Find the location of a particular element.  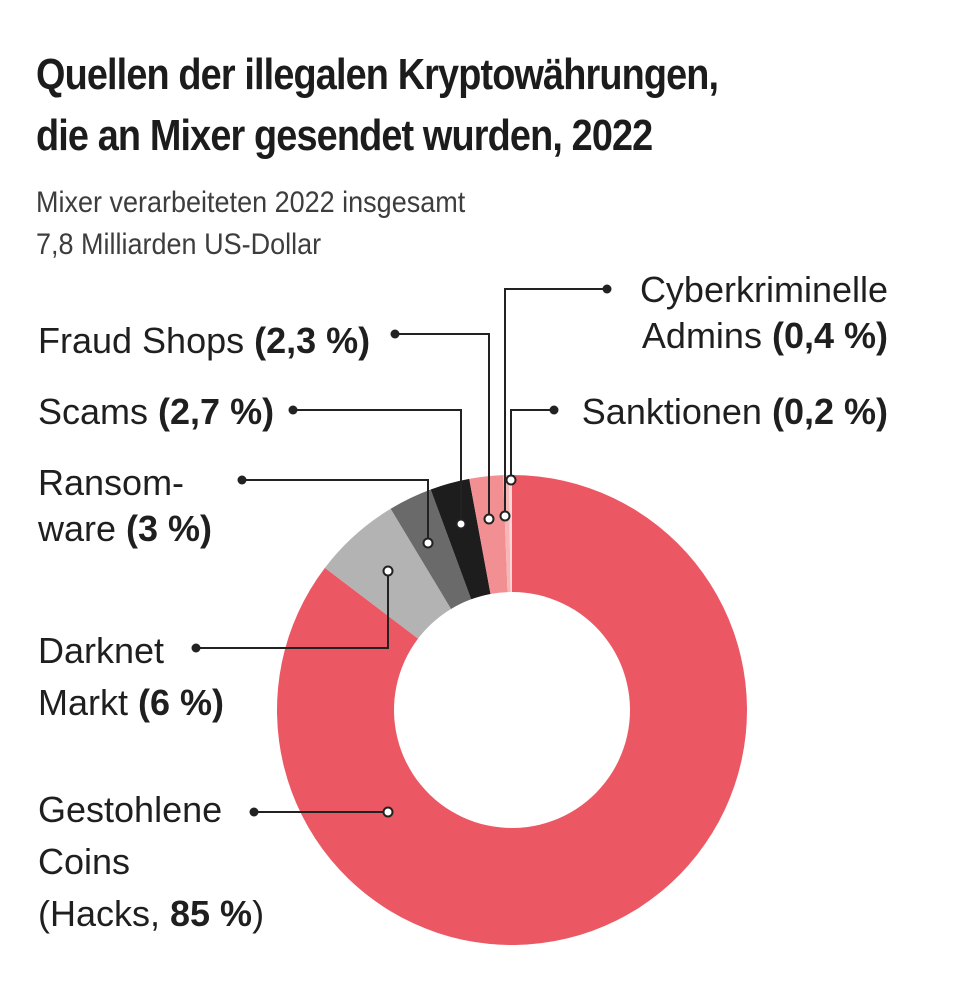

leader-end-dot-fraud is located at coordinates (395, 334).